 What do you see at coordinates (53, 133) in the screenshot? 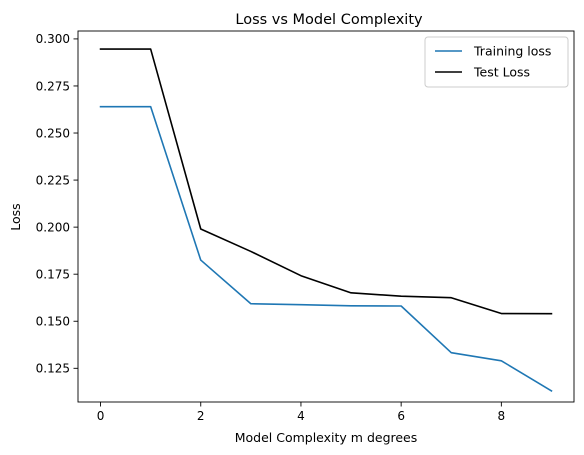
I see `y-tick-label: 0.250` at bounding box center [53, 133].